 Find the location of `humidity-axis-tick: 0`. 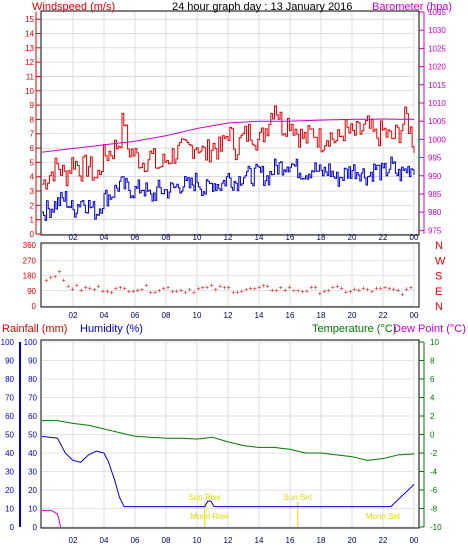

humidity-axis-tick: 0 is located at coordinates (35, 527).